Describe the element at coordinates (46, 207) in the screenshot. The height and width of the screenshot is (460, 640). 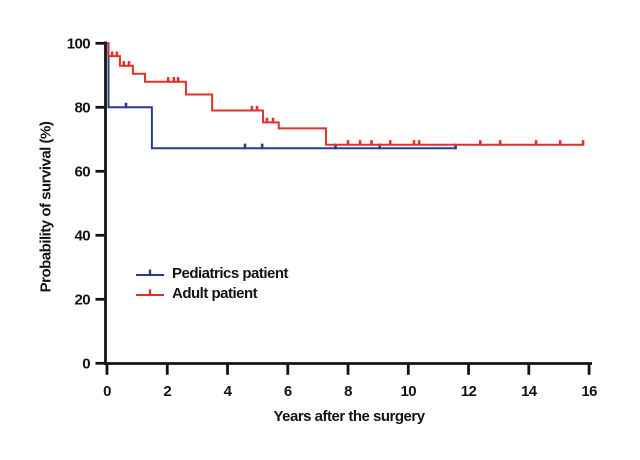
I see `y-axis-title: Probability of survival (%)` at that location.